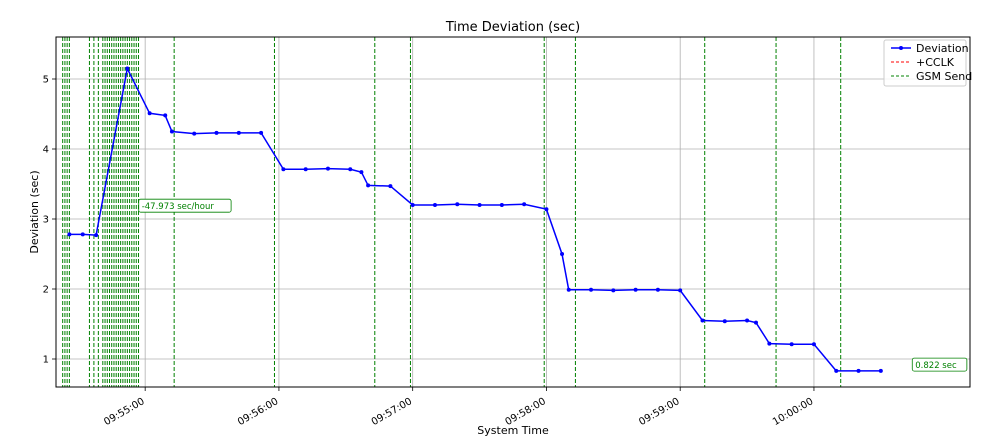  I want to click on legend-box, so click(925, 63).